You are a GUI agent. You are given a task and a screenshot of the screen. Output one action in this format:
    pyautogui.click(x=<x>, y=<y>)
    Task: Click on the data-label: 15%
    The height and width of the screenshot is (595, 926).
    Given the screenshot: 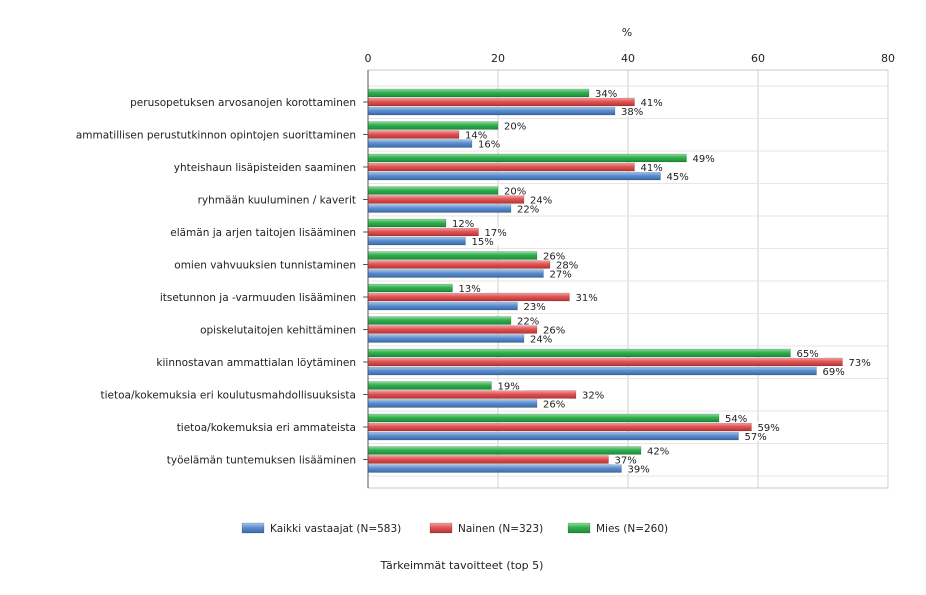 What is the action you would take?
    pyautogui.click(x=483, y=242)
    